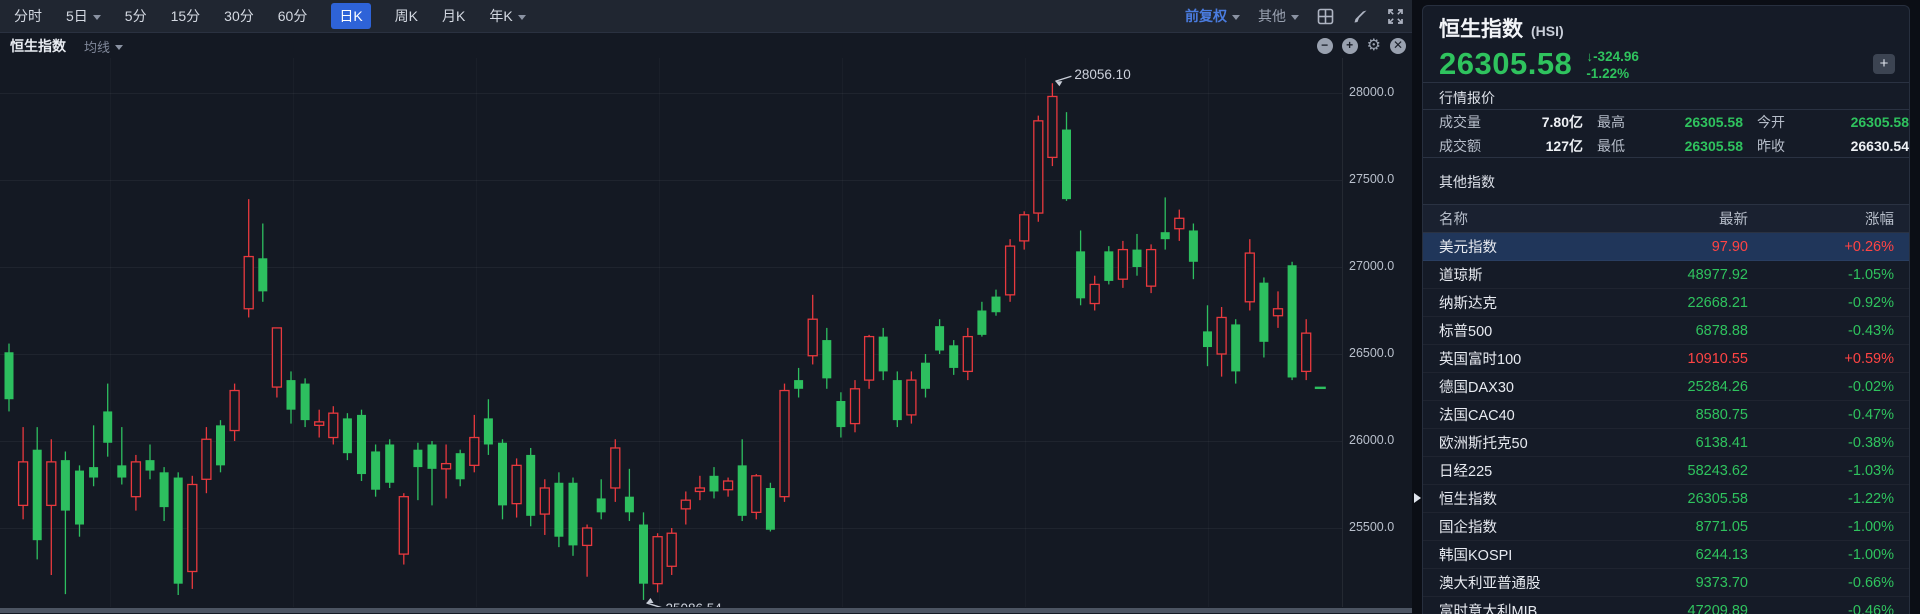  I want to click on quote-item: 最高 26305.58, so click(1677, 122).